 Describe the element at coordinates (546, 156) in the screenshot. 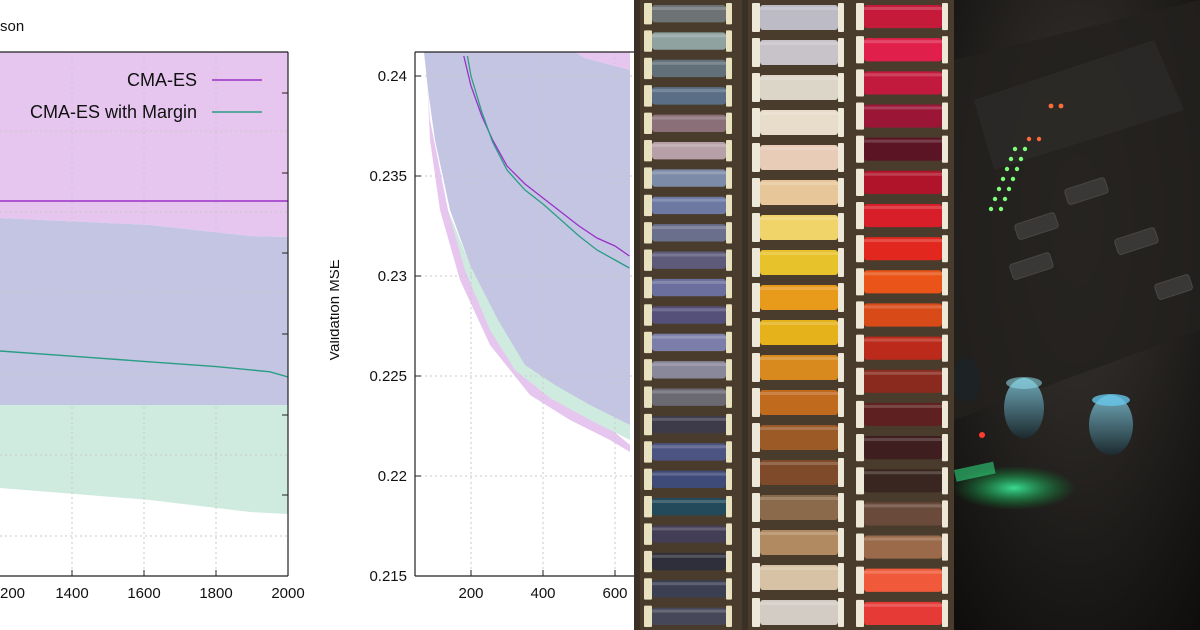

I see `cma-es-line` at that location.